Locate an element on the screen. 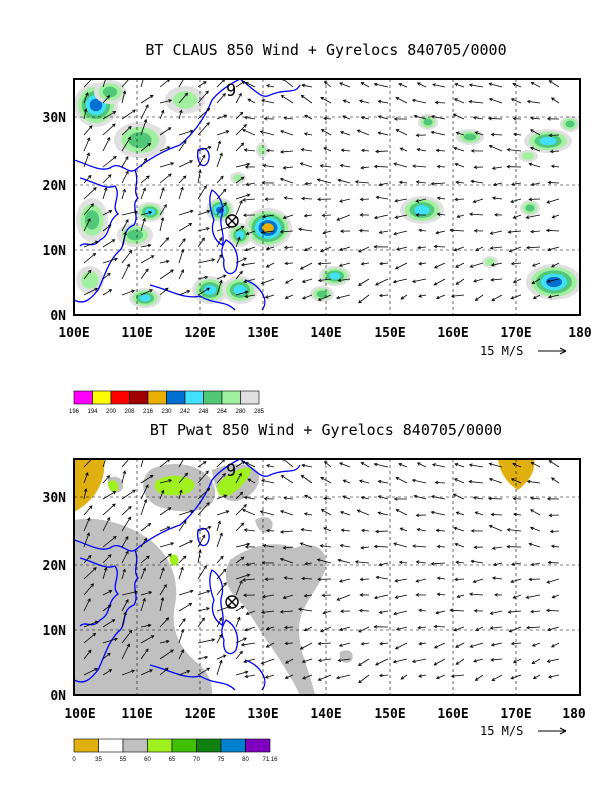  colorbar-label: 264 is located at coordinates (222, 412).